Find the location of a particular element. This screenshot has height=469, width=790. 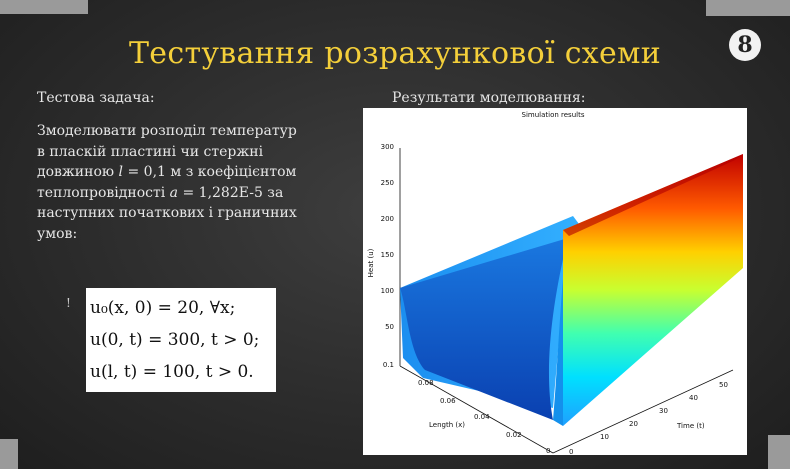

z-tick-label: 100 is located at coordinates (387, 291).